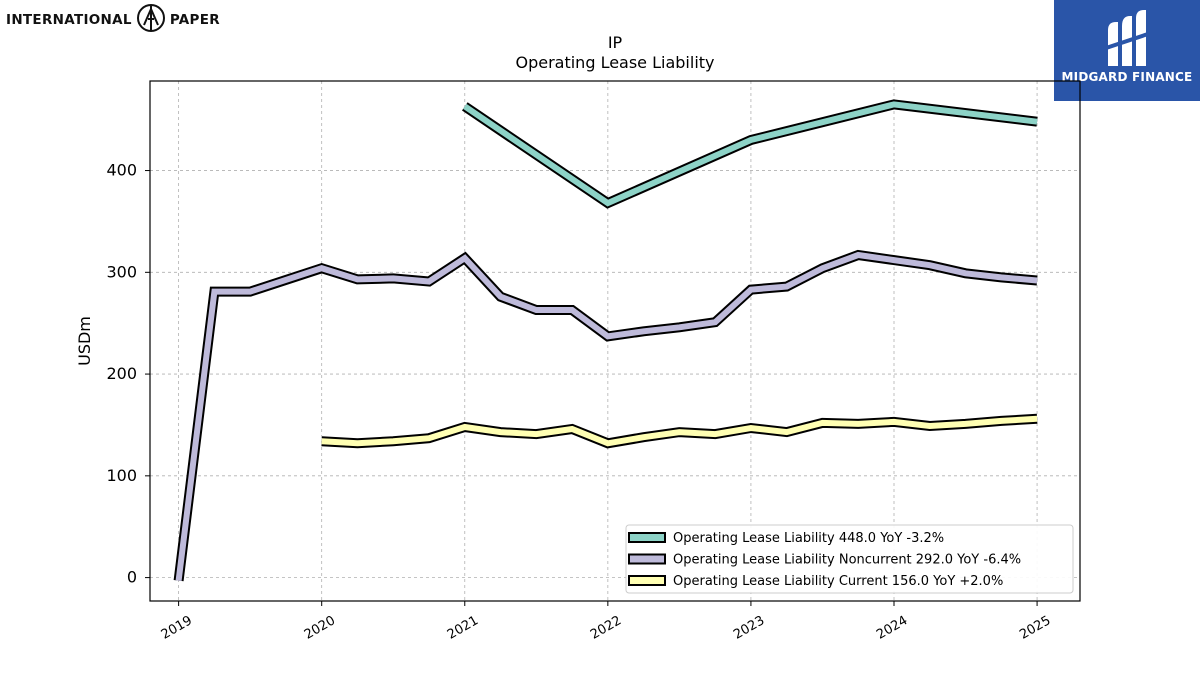 Image resolution: width=1200 pixels, height=675 pixels. What do you see at coordinates (1127, 77) in the screenshot?
I see `brand-name: MIDGARD FINANCE` at bounding box center [1127, 77].